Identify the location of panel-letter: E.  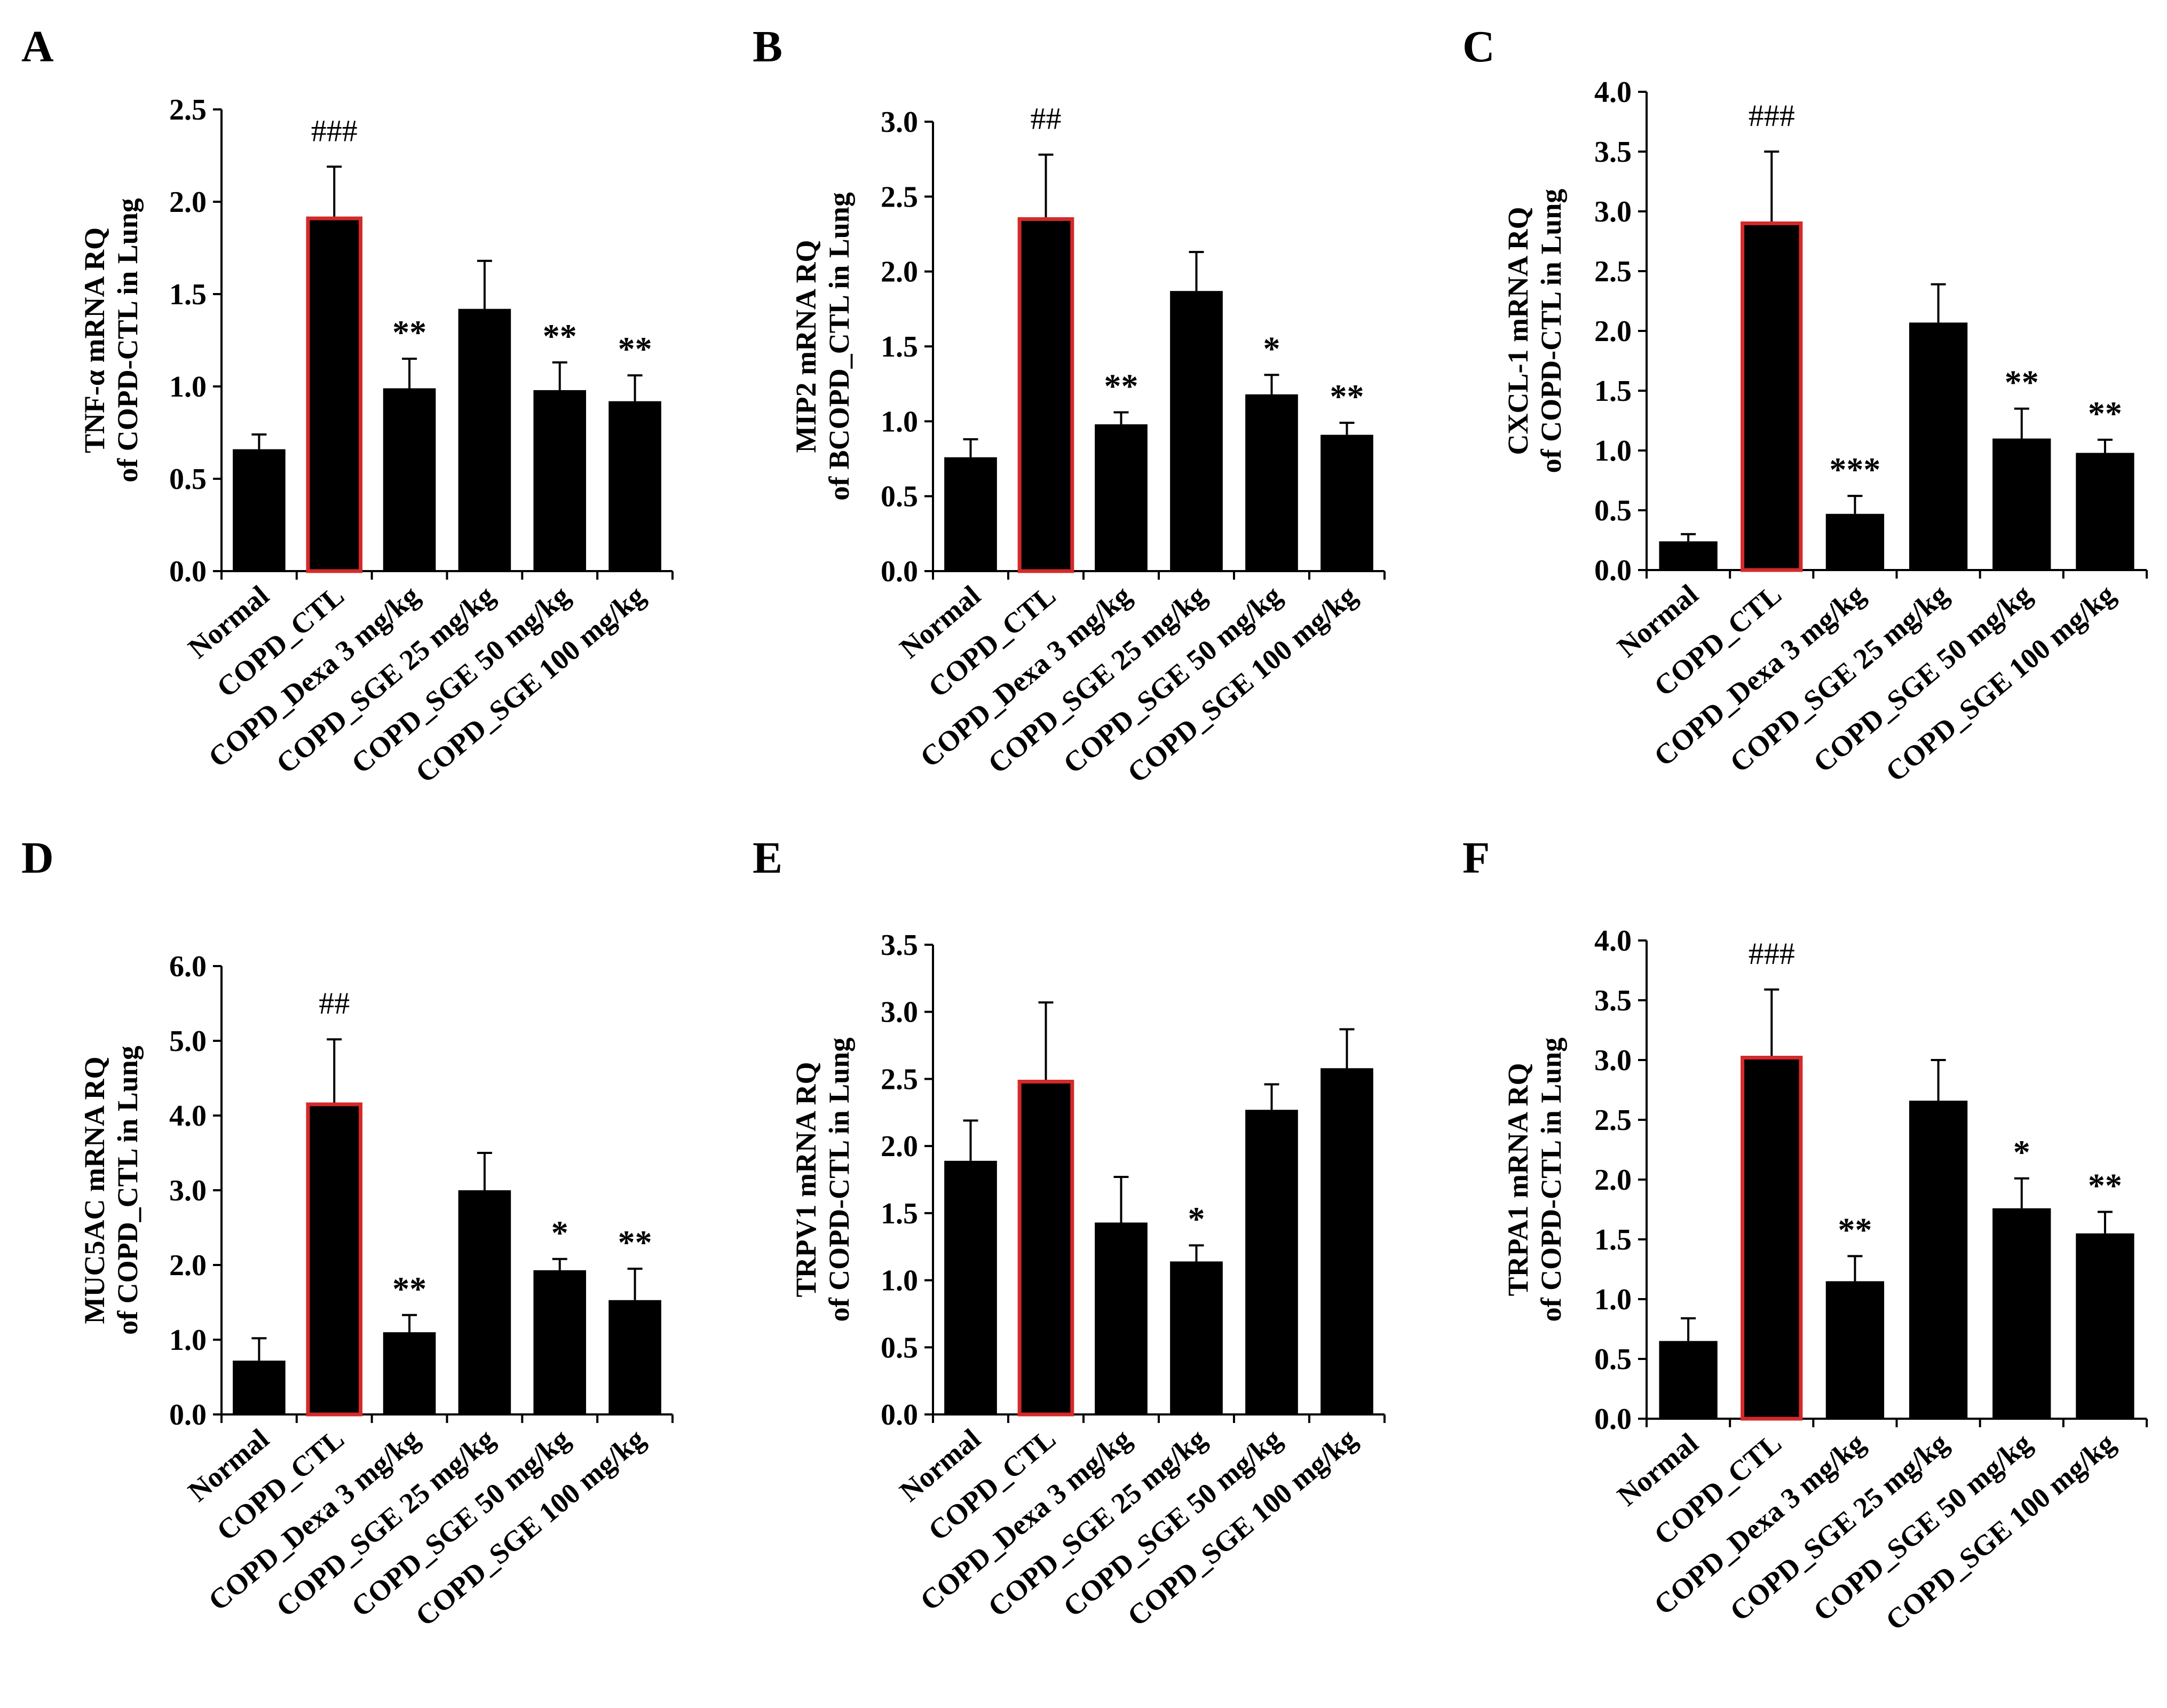
(767, 858).